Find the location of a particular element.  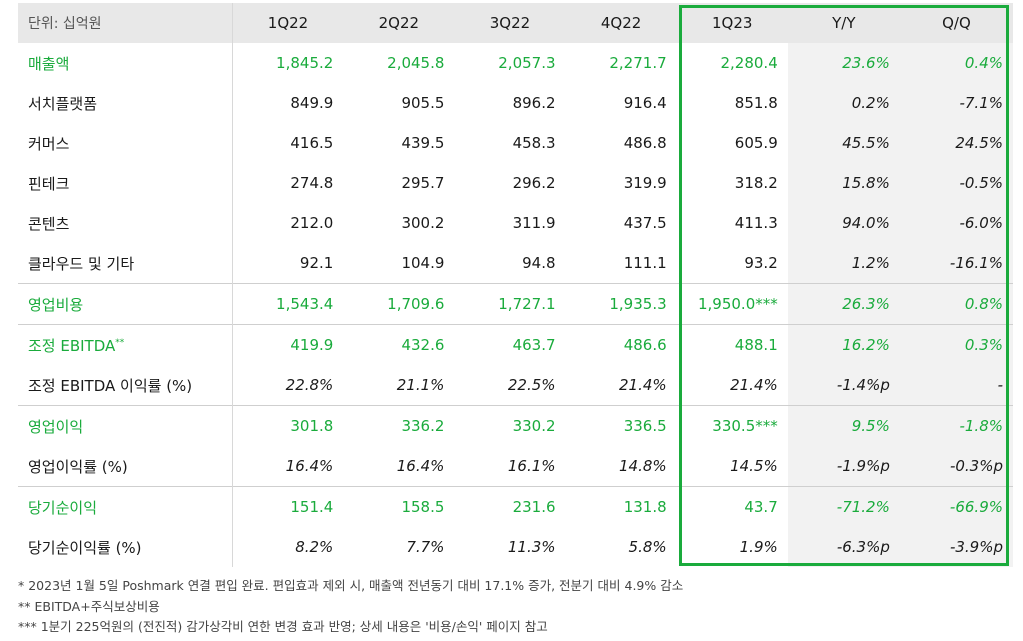

row-label: 영업비용 is located at coordinates (125, 304).